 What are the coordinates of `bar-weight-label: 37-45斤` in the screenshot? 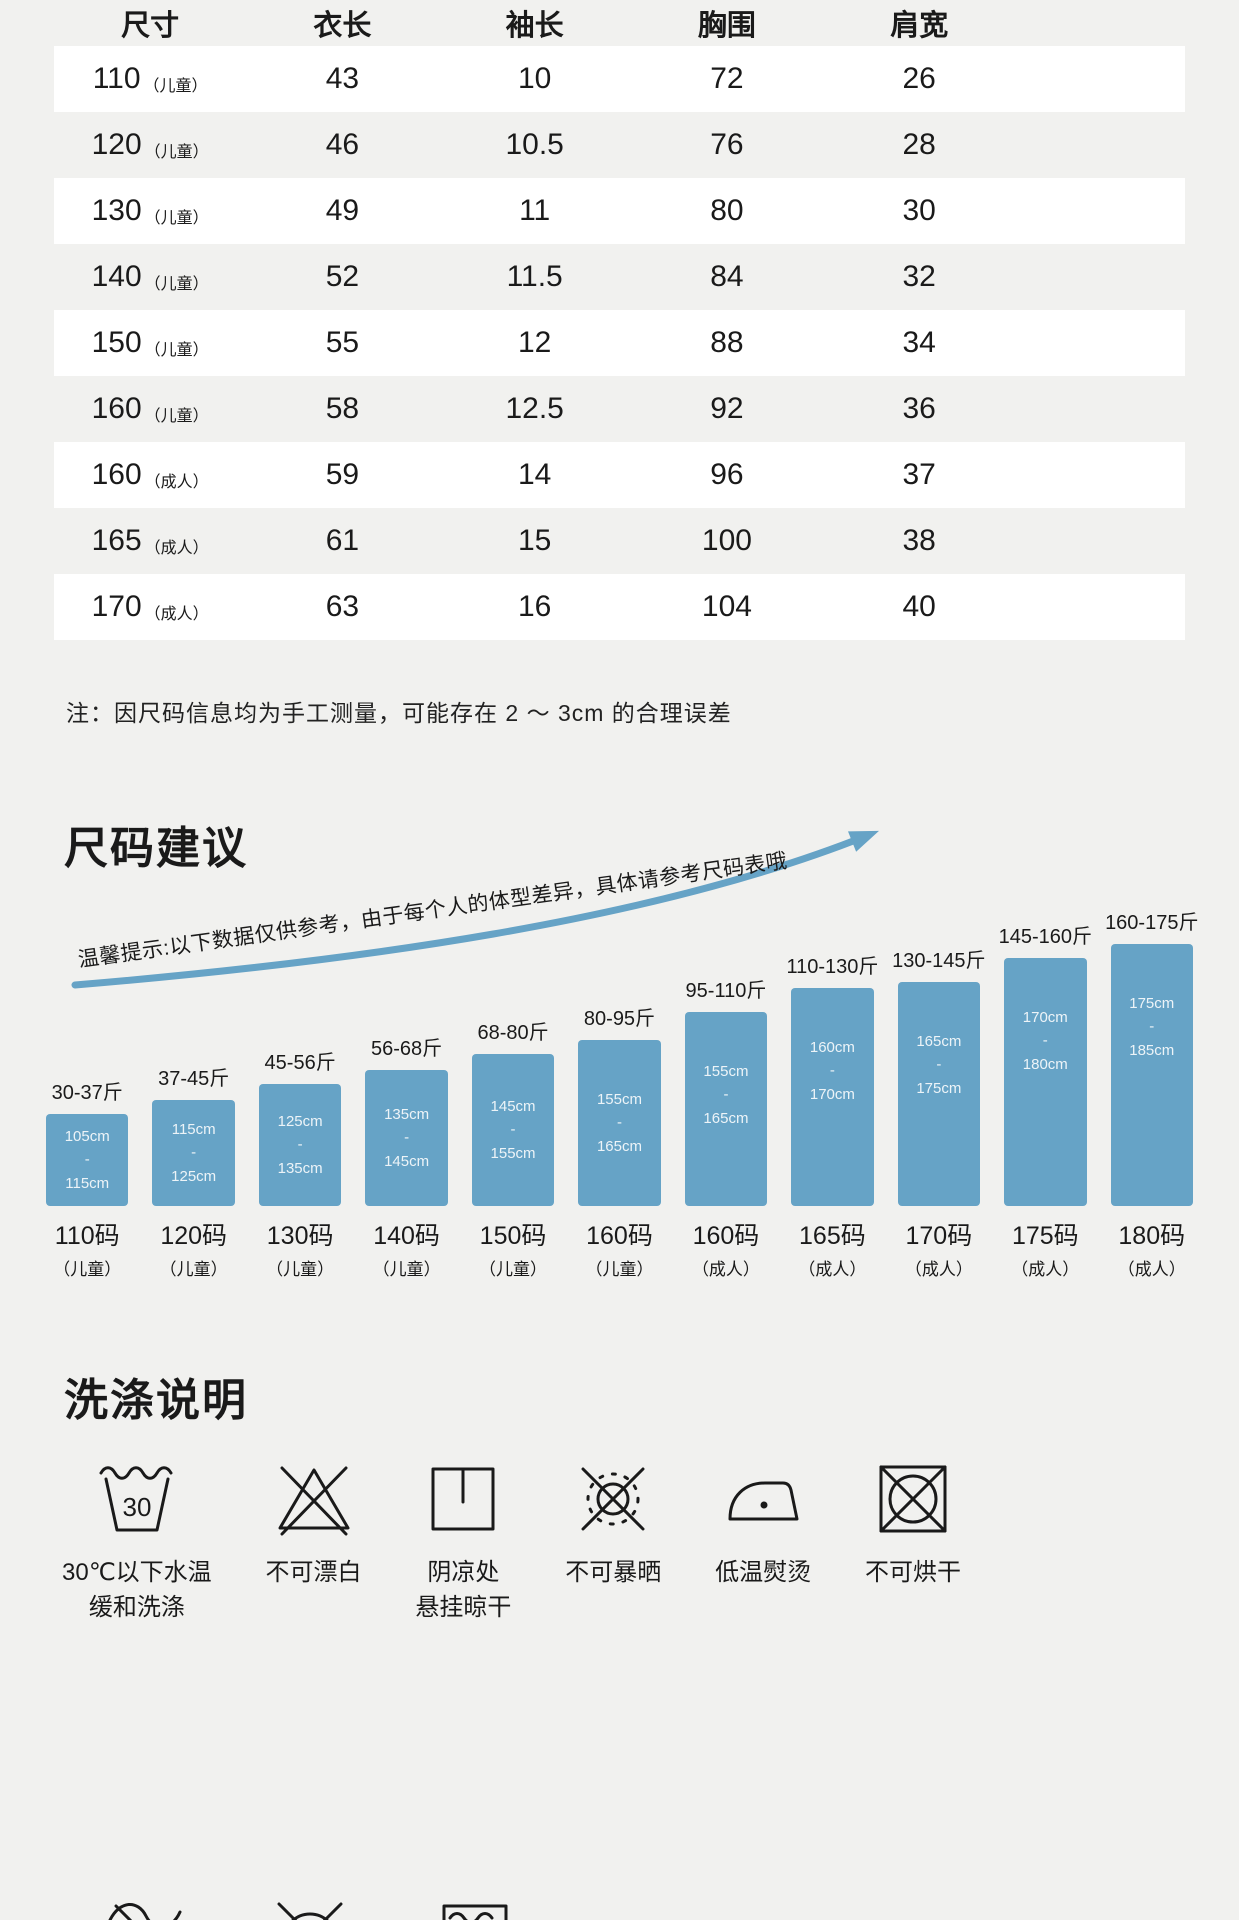 It's located at (194, 1079).